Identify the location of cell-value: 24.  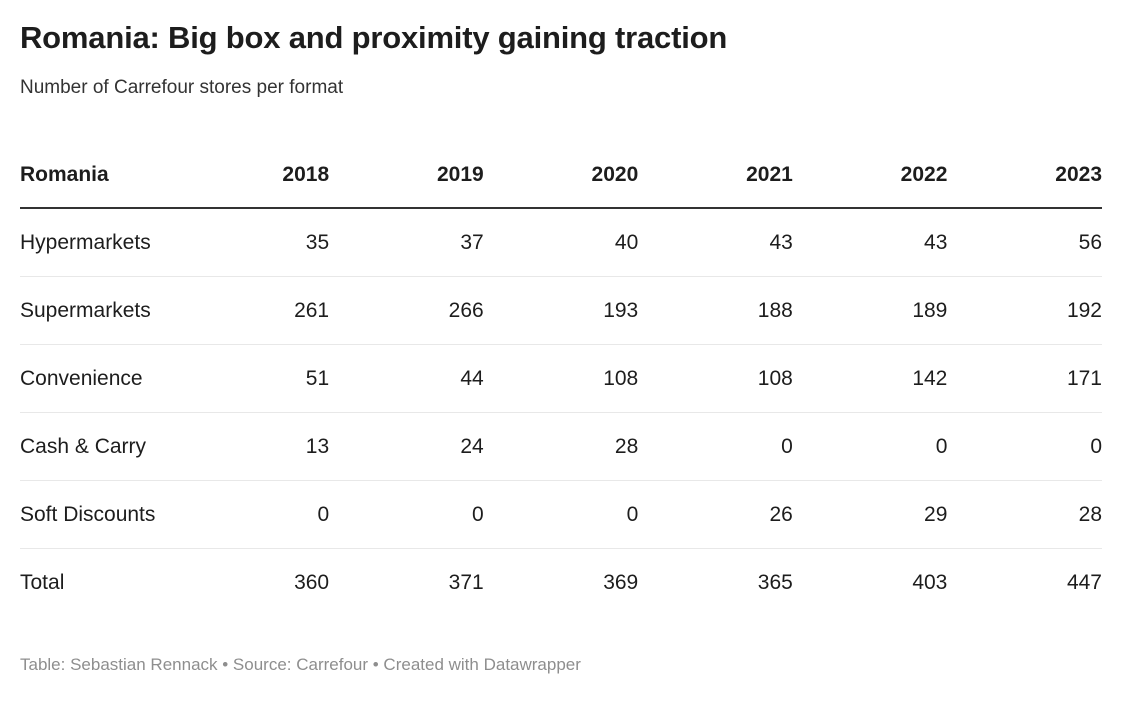
(406, 446).